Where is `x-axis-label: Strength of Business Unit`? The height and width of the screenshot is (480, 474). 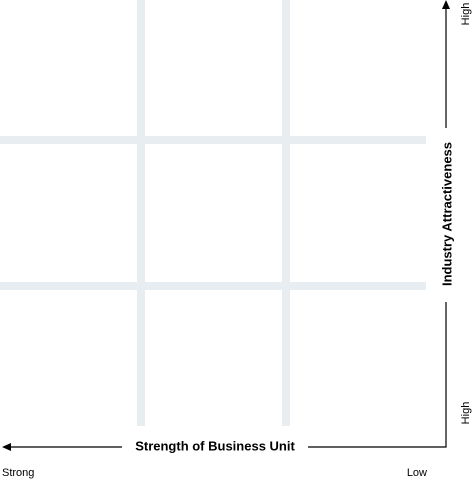
x-axis-label: Strength of Business Unit is located at coordinates (215, 445).